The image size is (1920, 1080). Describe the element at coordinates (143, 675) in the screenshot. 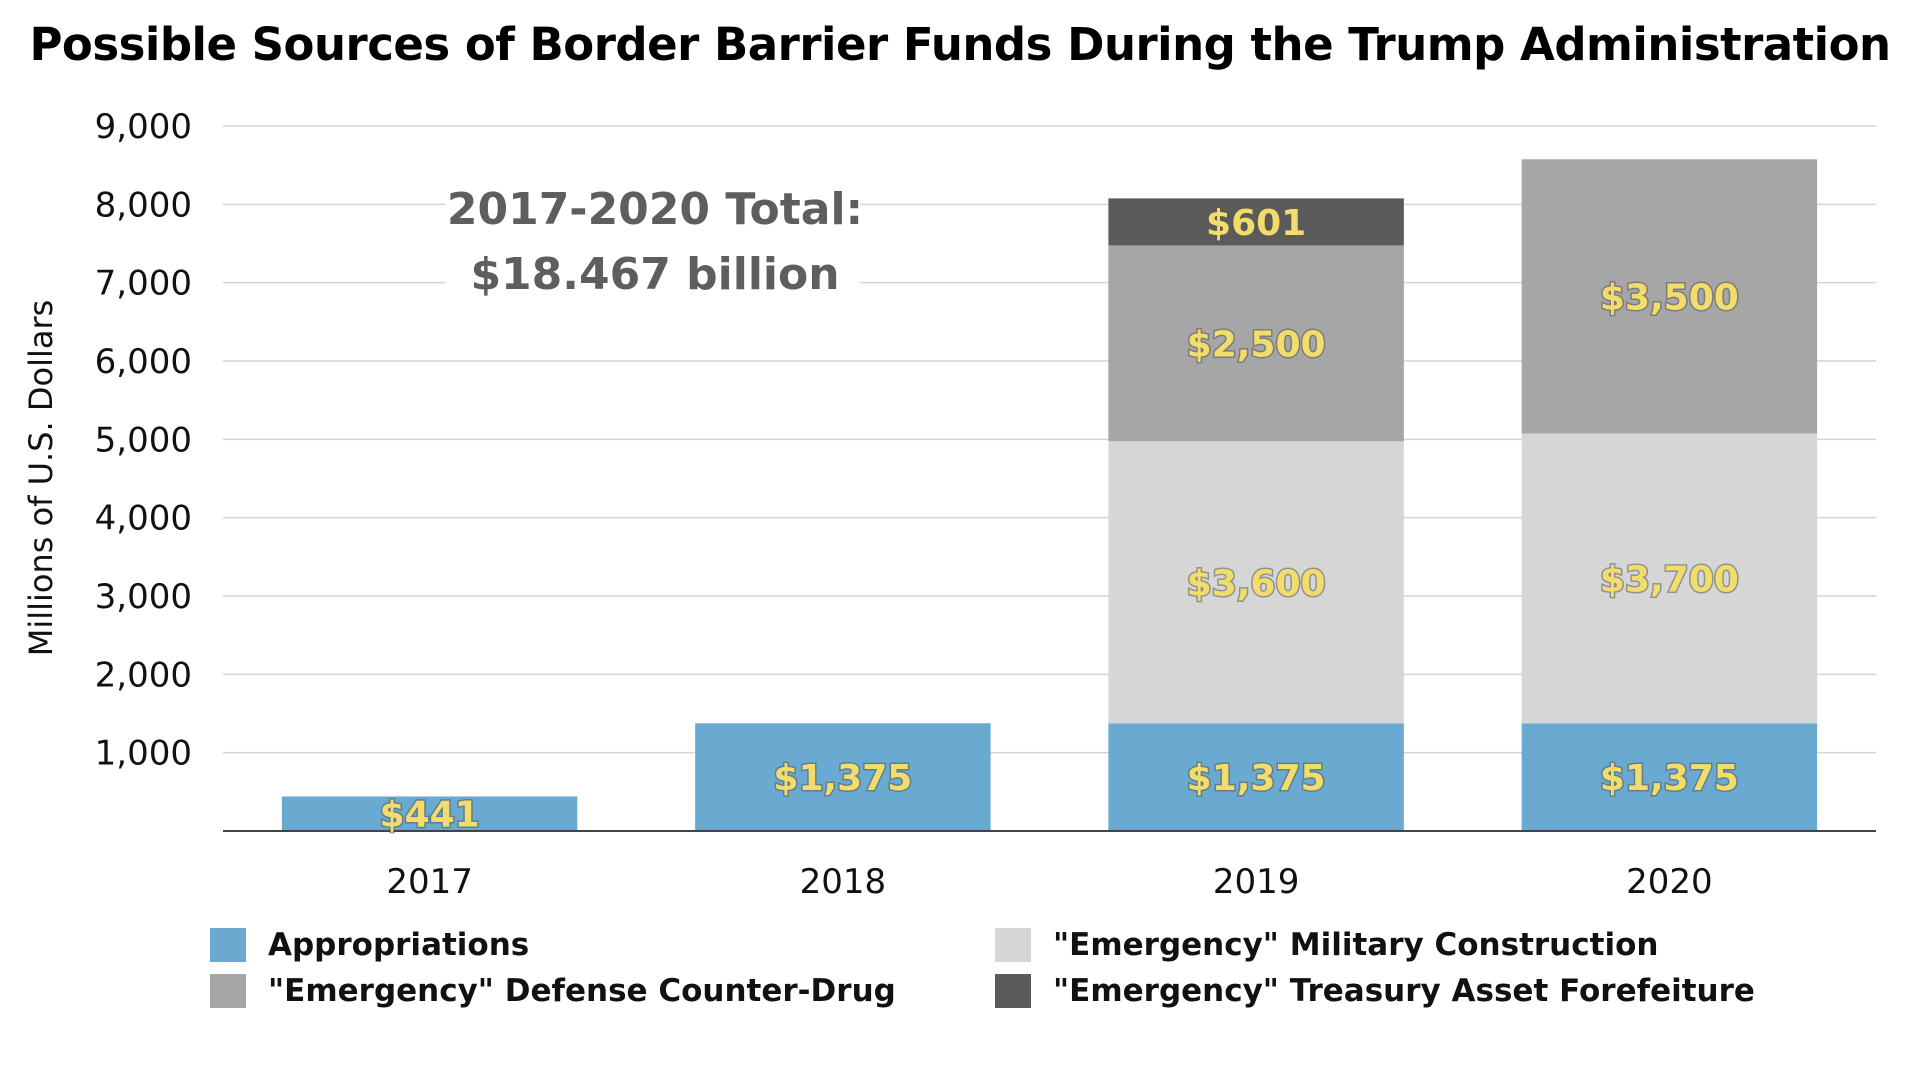

I see `y-tick-label: 2,000` at that location.